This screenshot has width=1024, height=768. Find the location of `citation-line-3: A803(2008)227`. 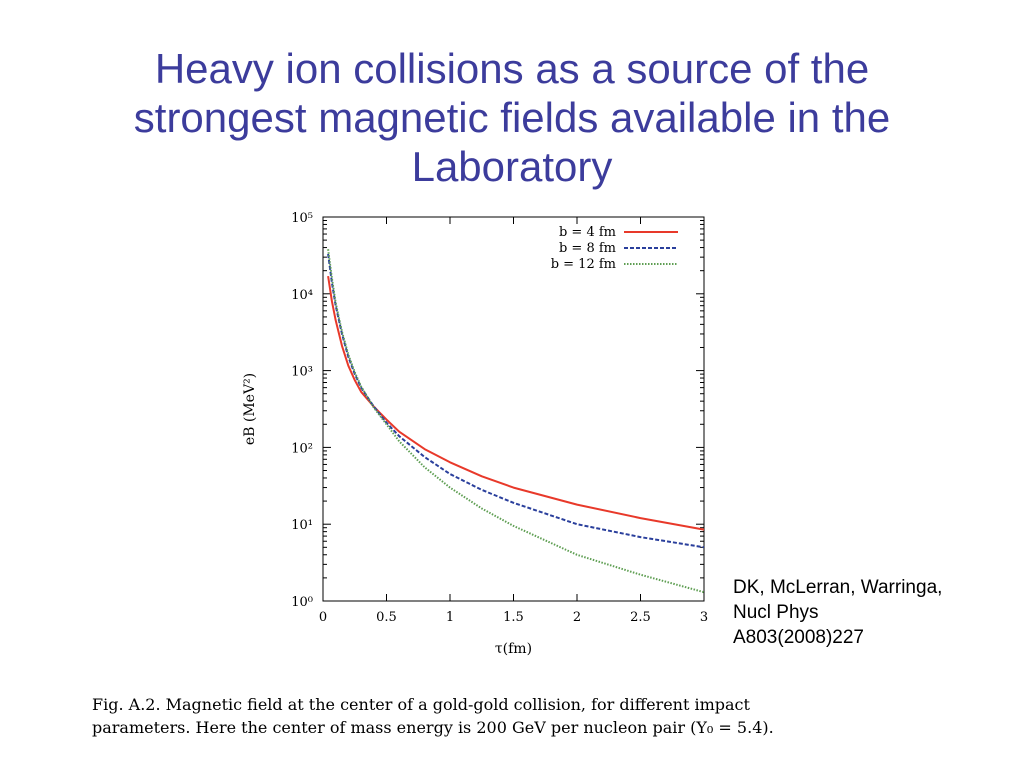

citation-line-3: A803(2008)227 is located at coordinates (798, 637).